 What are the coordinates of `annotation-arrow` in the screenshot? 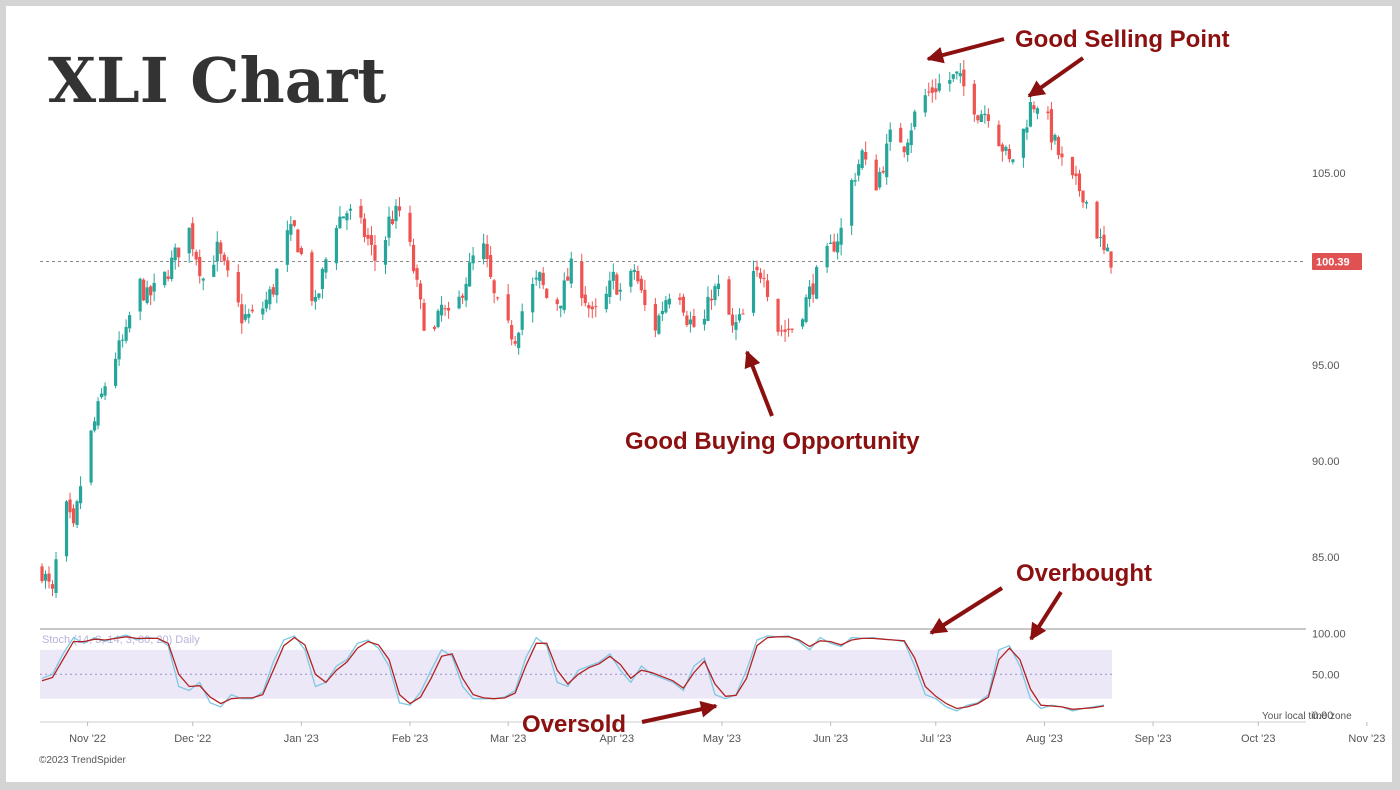 It's located at (1046, 615).